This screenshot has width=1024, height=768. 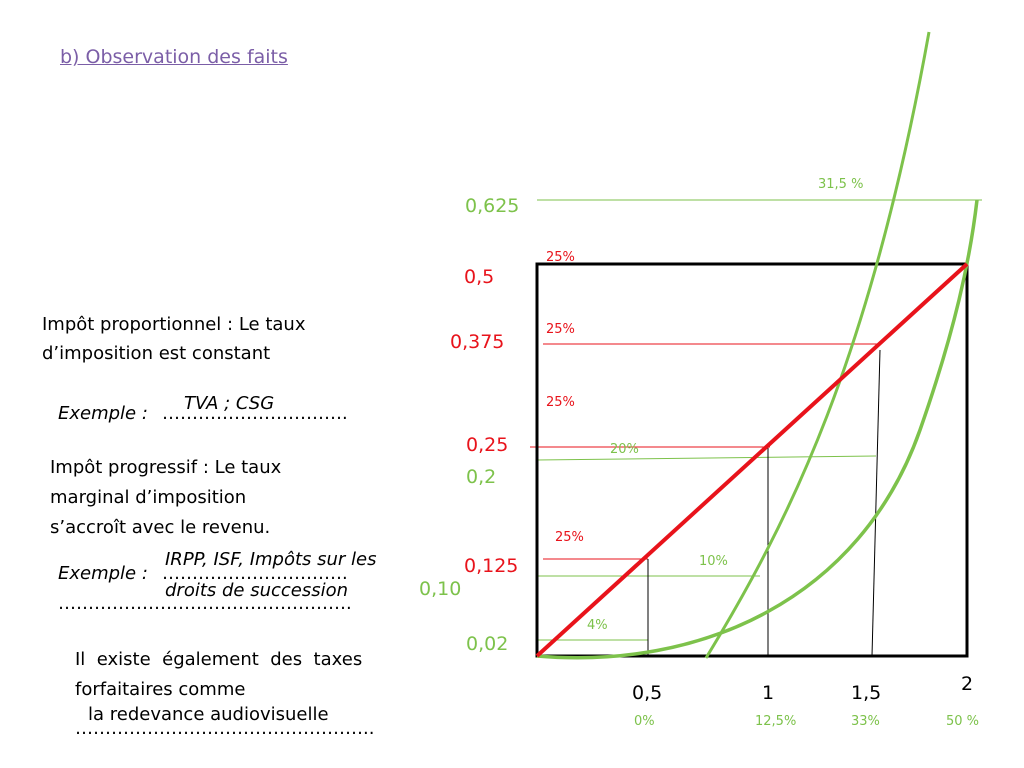 I want to click on progressive-line-3: s’accroît avec le revenu., so click(x=160, y=527).